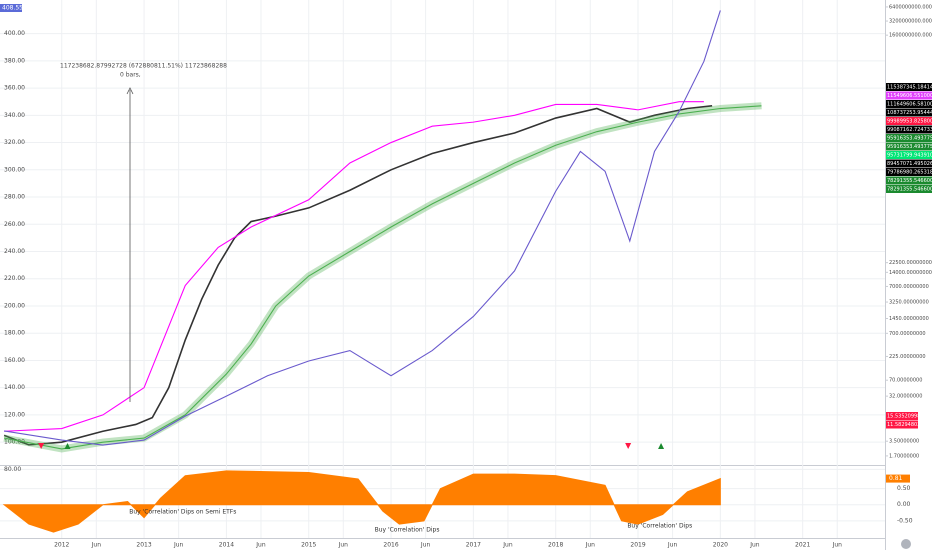 The image size is (932, 550). I want to click on x-tick-label: 2013, so click(143, 545).